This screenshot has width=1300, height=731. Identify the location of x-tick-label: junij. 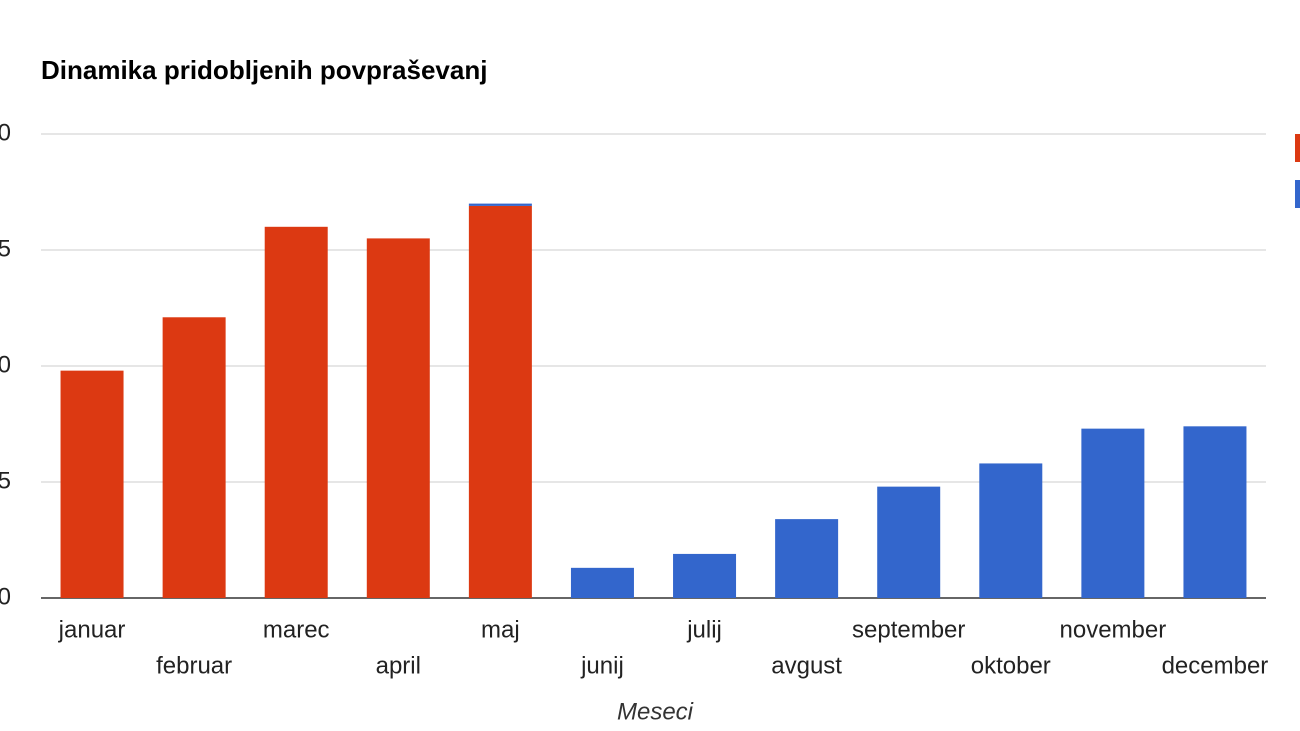
(602, 665).